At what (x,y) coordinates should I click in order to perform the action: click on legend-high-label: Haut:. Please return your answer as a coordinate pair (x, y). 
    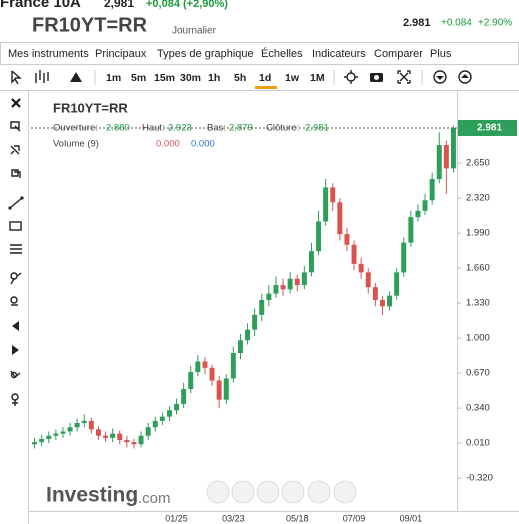
    Looking at the image, I should click on (153, 128).